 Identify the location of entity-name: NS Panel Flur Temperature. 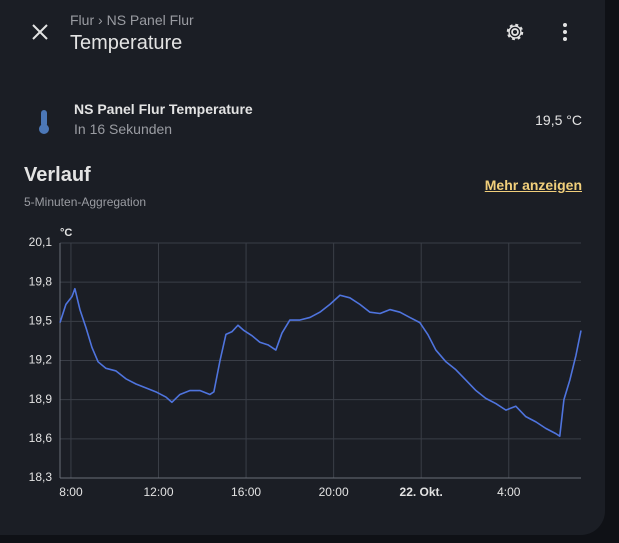
(163, 109).